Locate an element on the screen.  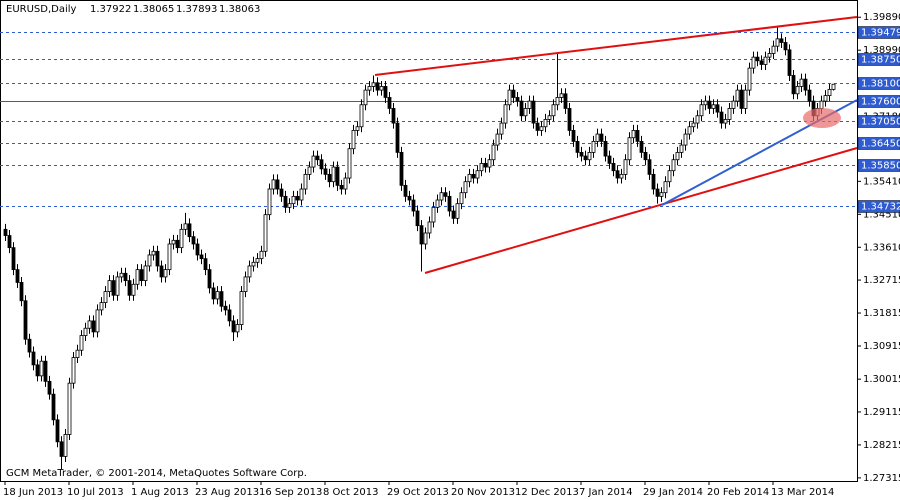
chart-title: EURUSD,Daily is located at coordinates (41, 9).